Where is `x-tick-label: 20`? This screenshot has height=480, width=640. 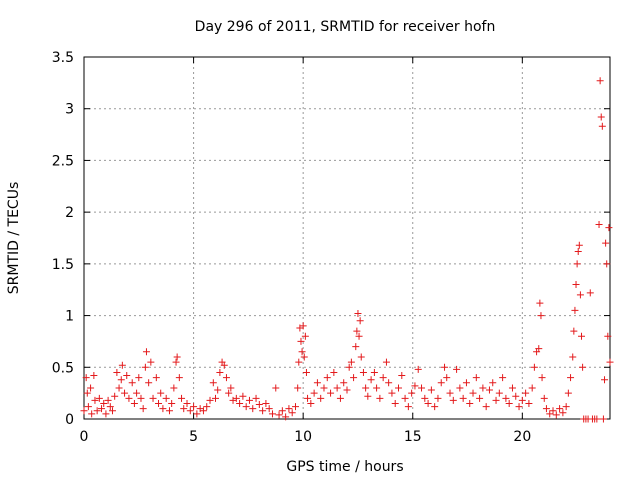 x-tick-label: 20 is located at coordinates (522, 437).